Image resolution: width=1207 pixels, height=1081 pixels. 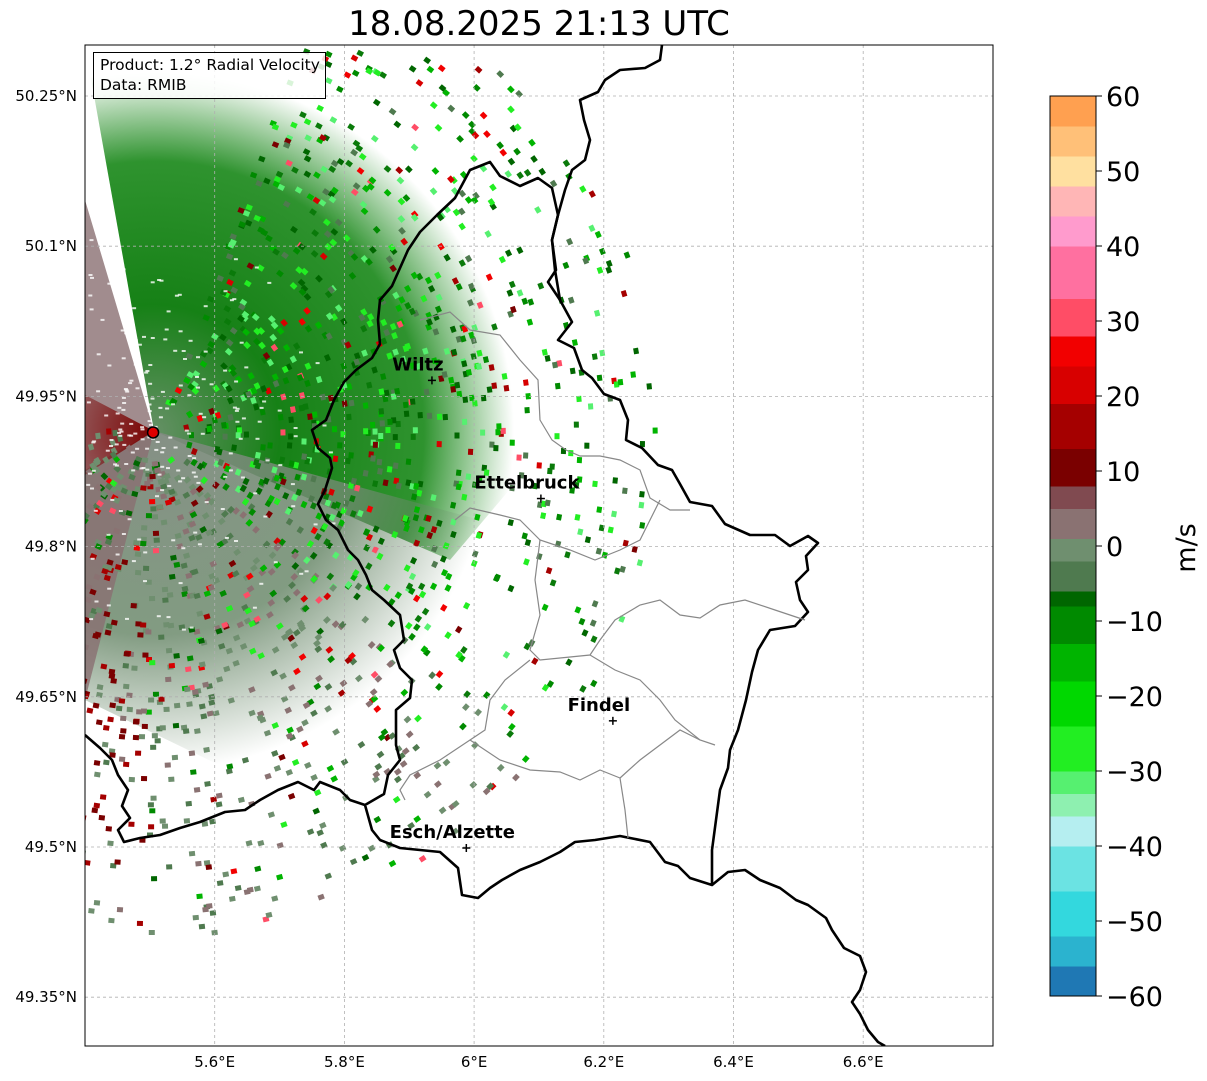 I want to click on colorbar-tick-label: −50, so click(x=1134, y=922).